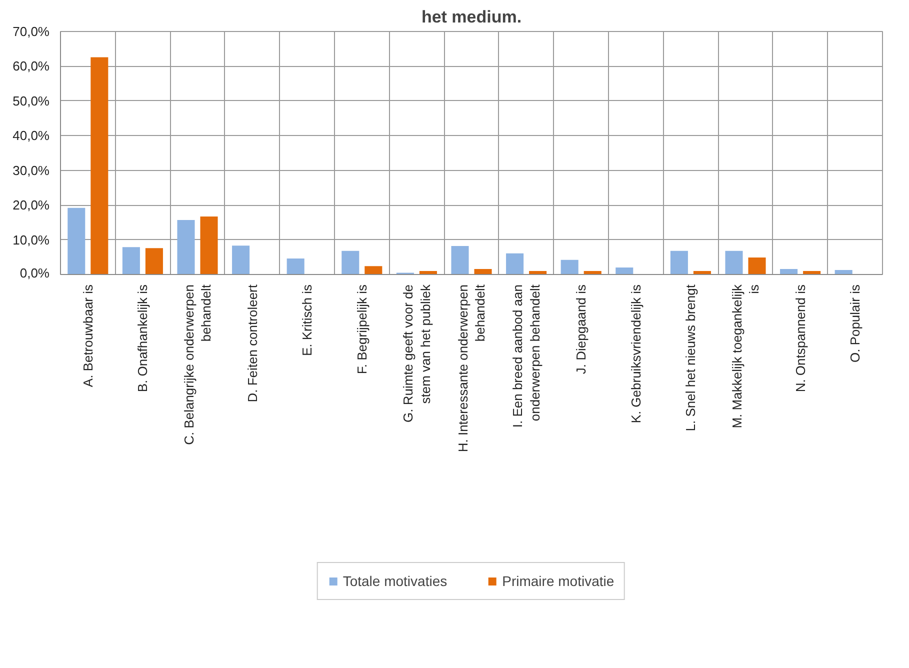 The height and width of the screenshot is (668, 909). Describe the element at coordinates (395, 581) in the screenshot. I see `legend-label: Totale motivaties` at that location.